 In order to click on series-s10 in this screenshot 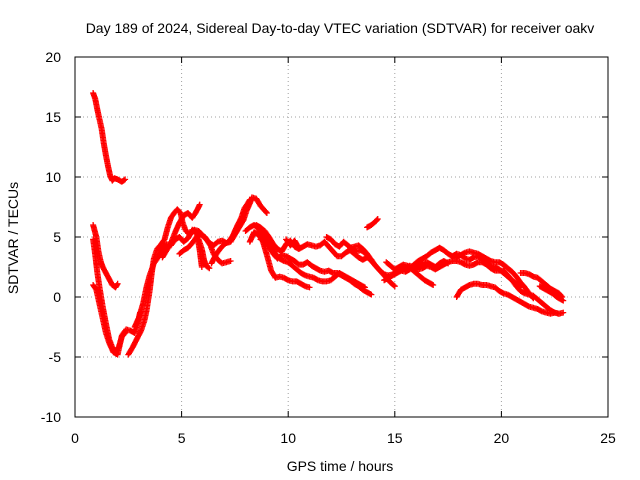, I will do `click(204, 254)`.